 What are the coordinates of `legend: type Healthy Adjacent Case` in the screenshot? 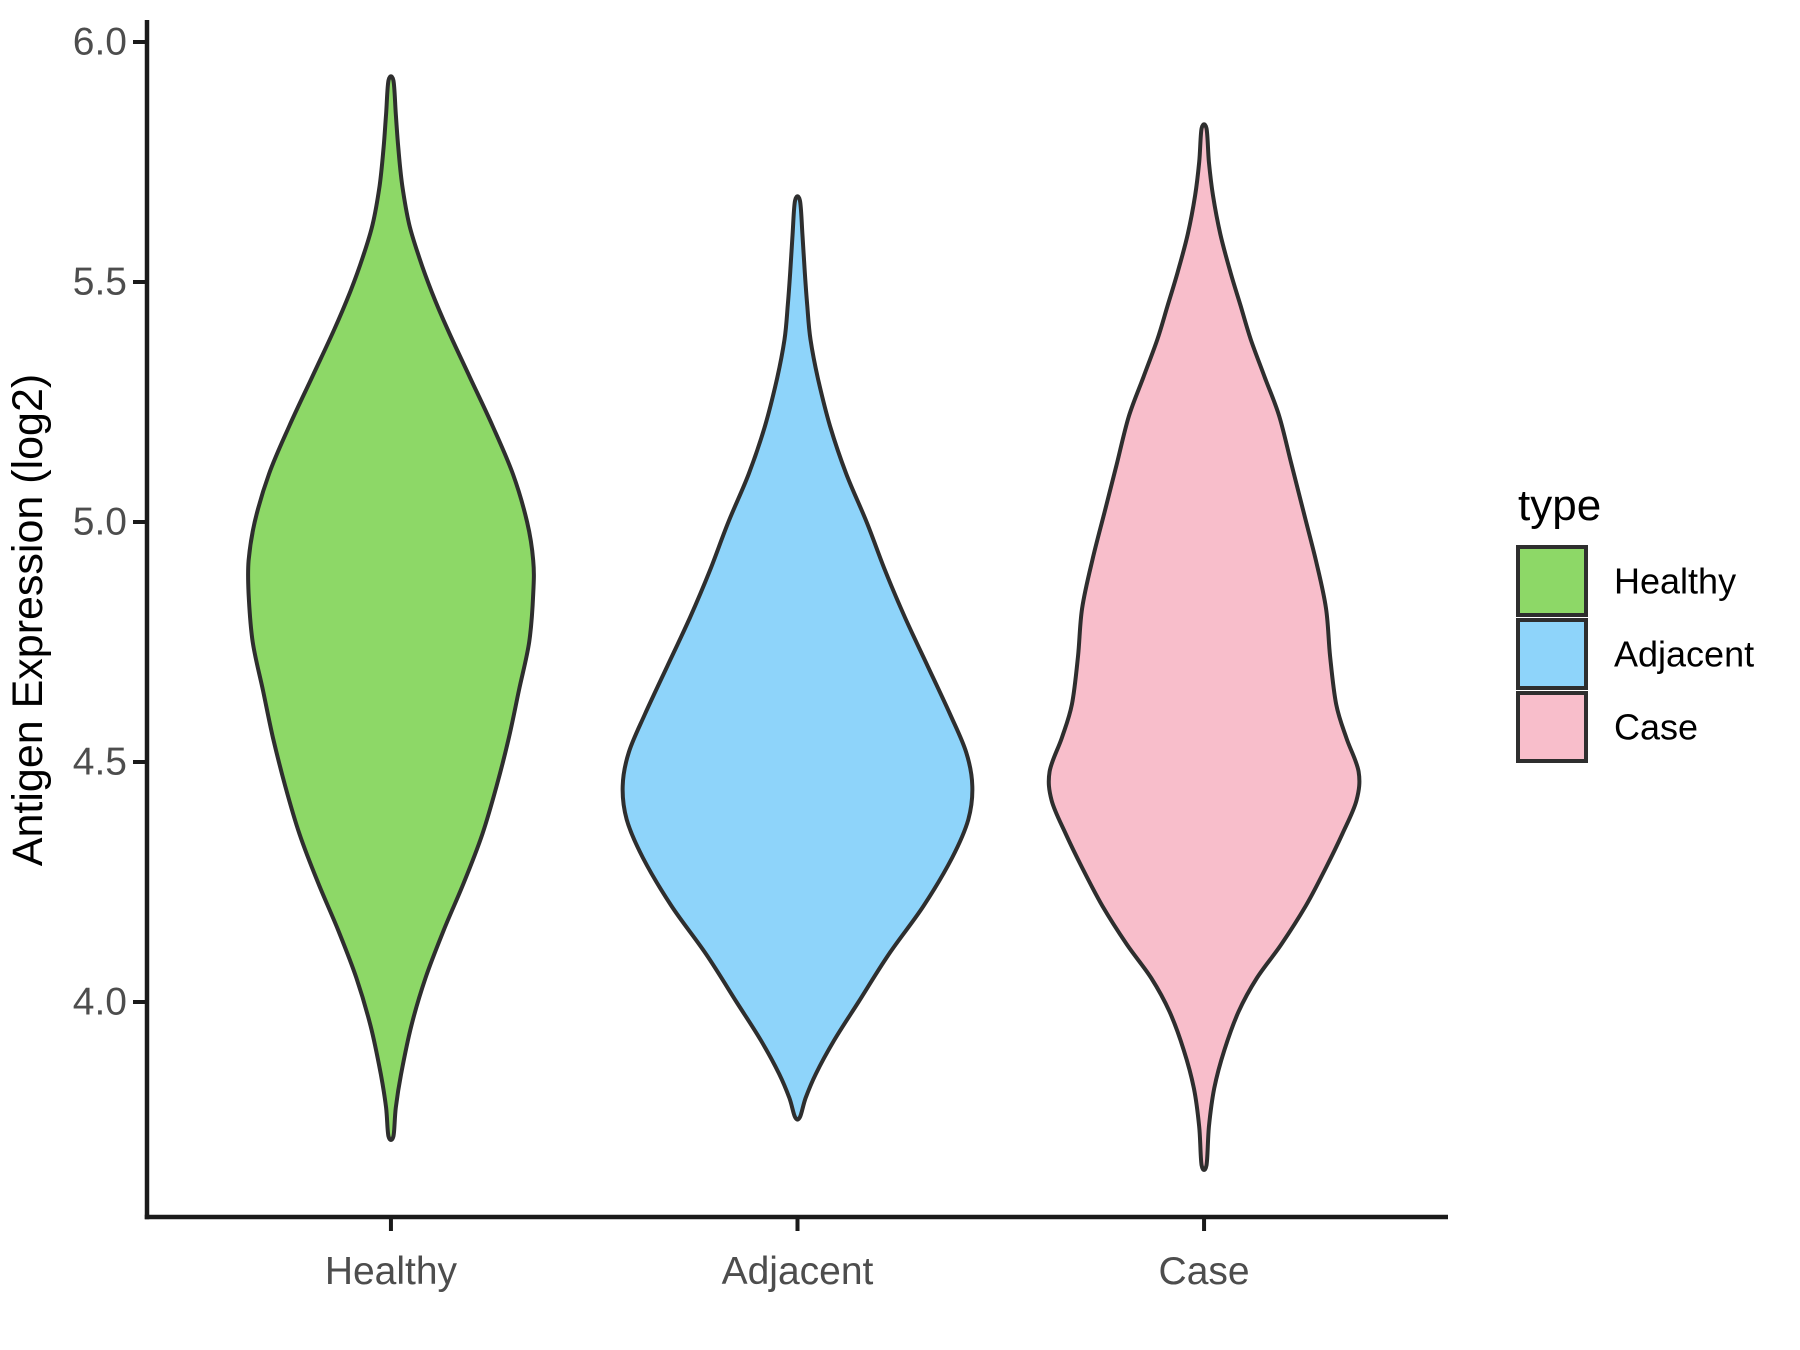 It's located at (1635, 622).